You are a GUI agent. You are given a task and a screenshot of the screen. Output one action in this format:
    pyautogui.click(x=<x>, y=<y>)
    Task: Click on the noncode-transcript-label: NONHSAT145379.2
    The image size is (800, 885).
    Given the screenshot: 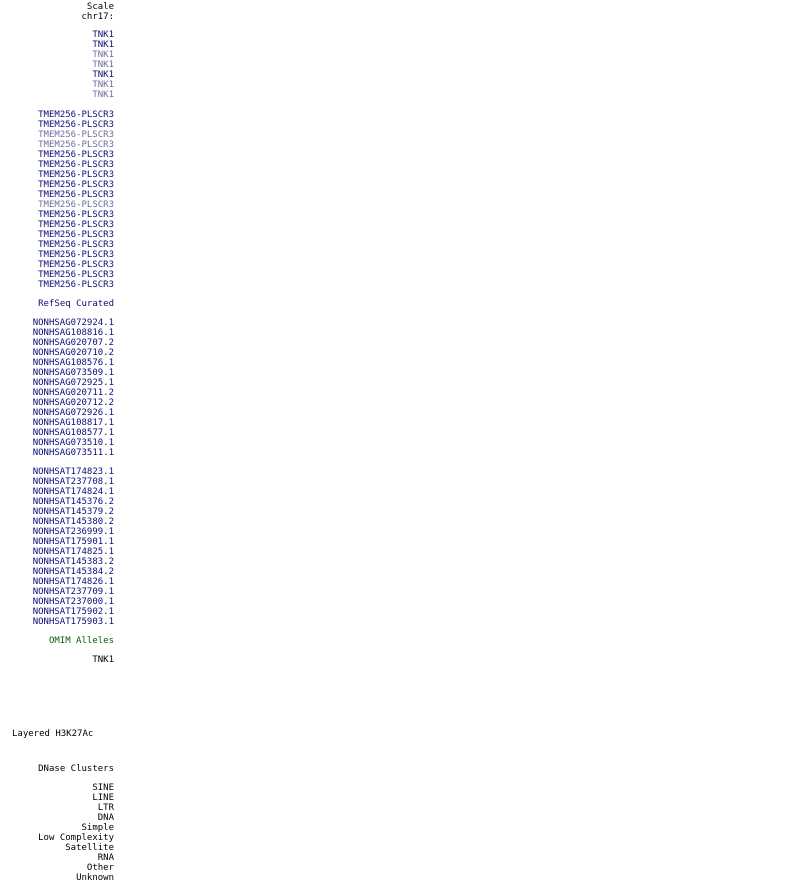 What is the action you would take?
    pyautogui.click(x=73, y=512)
    